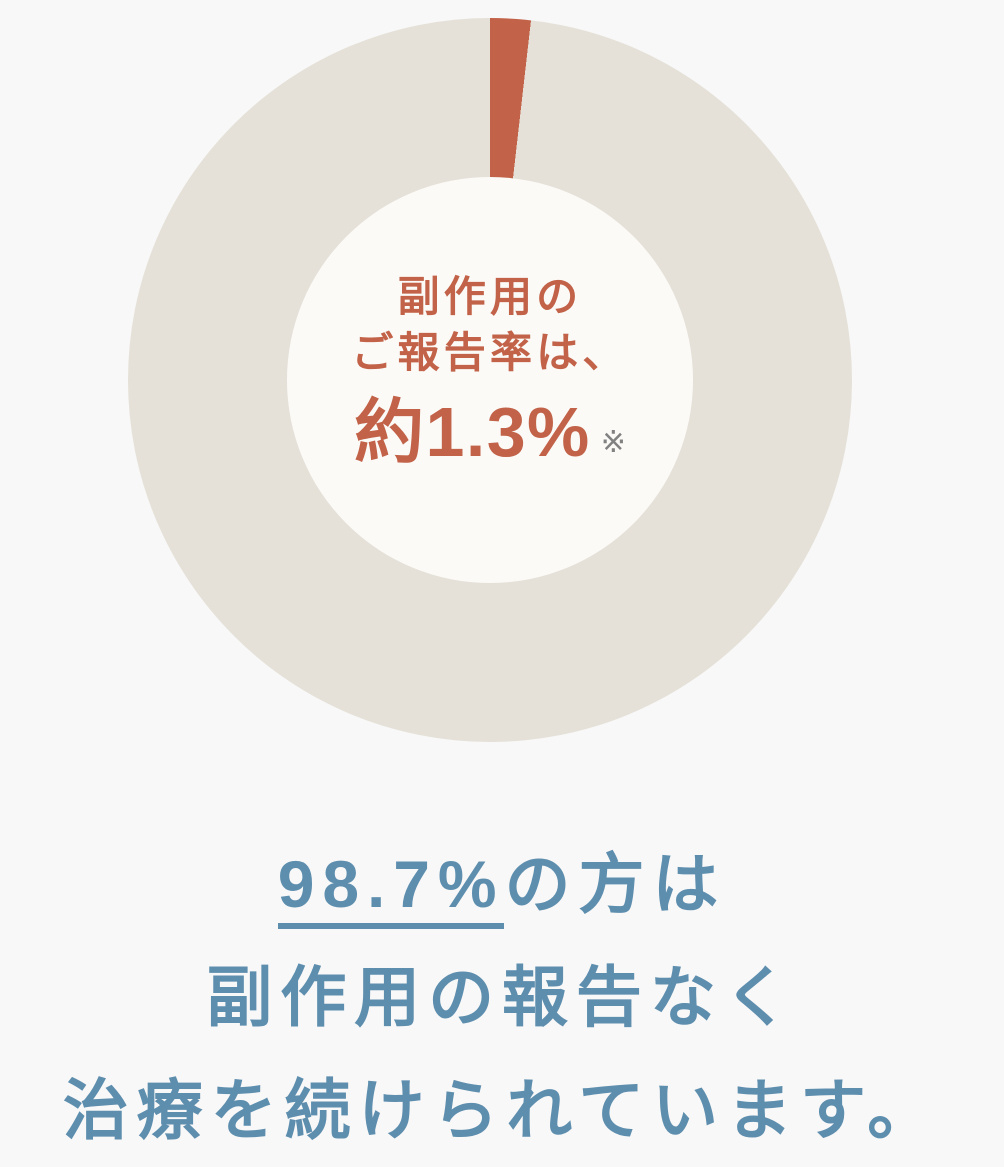 This screenshot has width=1004, height=1167. I want to click on donut-center-label: 副作用の ご報告率は、 約1.3% ※, so click(489, 368).